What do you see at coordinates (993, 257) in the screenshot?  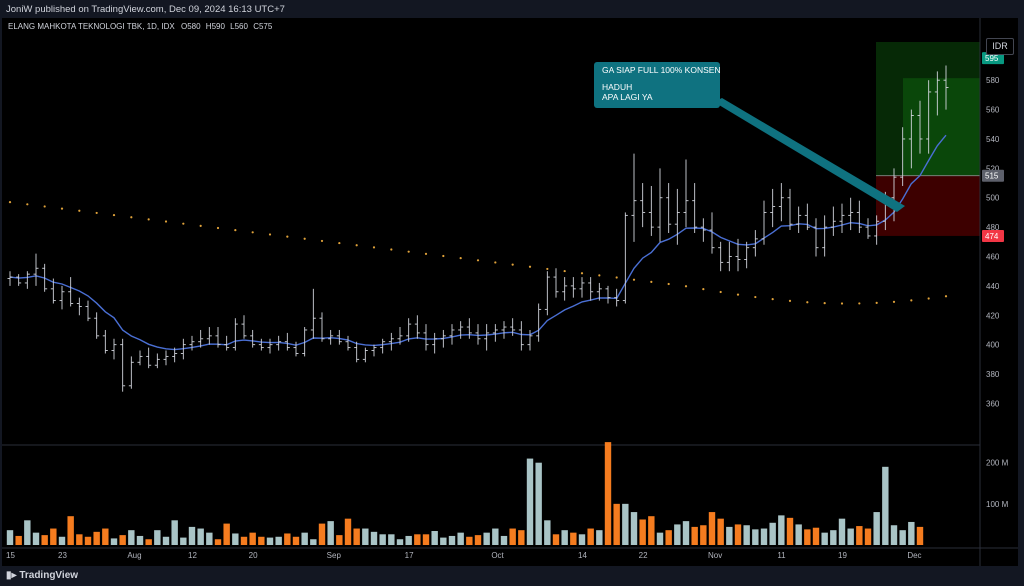 I see `price-tick-label: 460` at bounding box center [993, 257].